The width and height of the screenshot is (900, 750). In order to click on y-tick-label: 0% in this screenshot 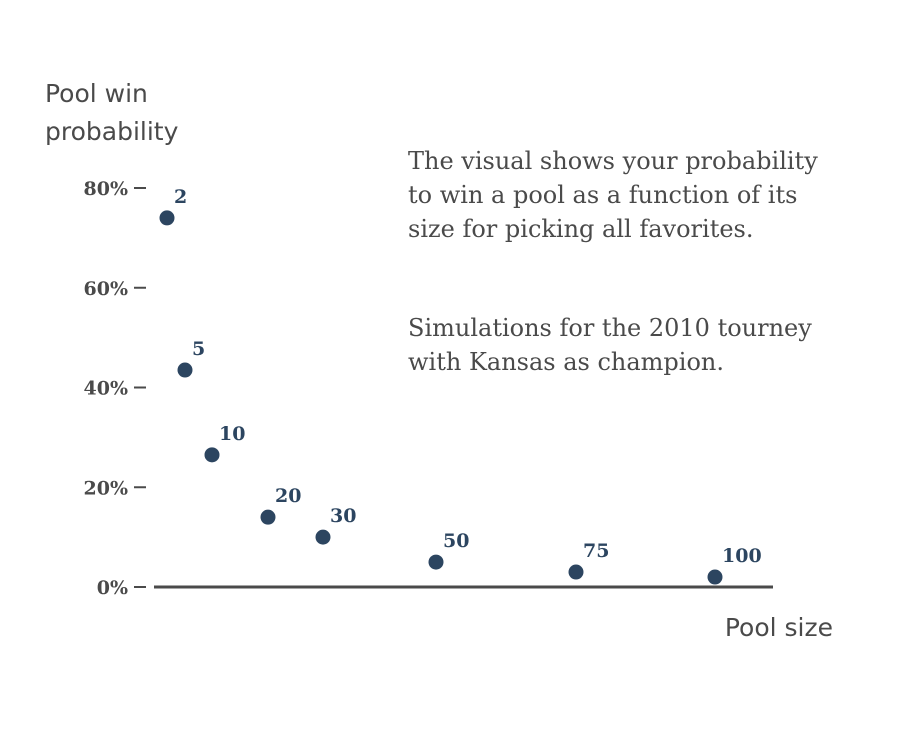, I will do `click(112, 588)`.